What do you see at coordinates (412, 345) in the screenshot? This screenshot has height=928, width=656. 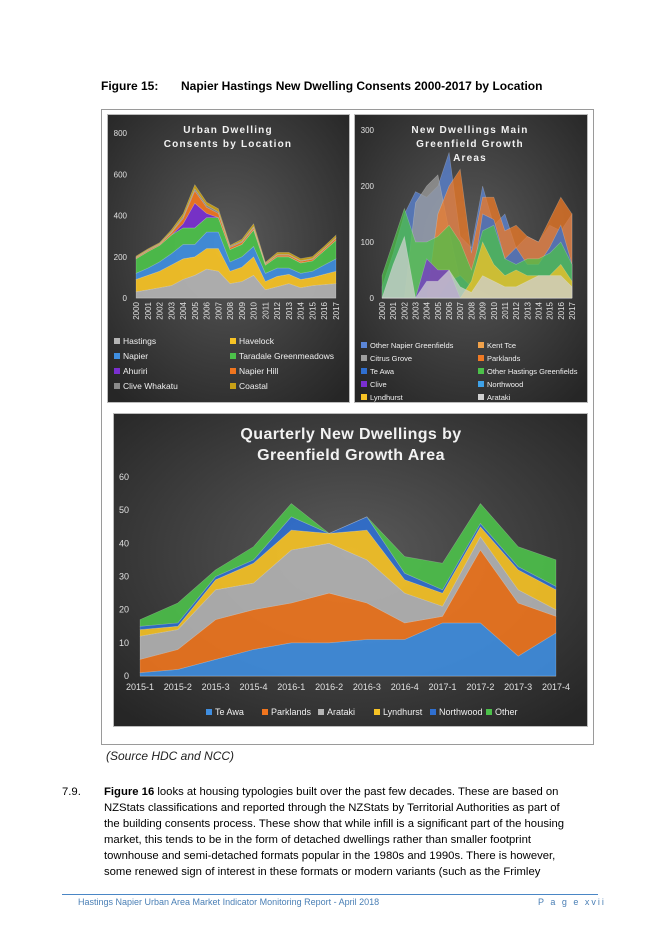 I see `legend-label-other-napier-greenfields: Other Napier Greenfields` at bounding box center [412, 345].